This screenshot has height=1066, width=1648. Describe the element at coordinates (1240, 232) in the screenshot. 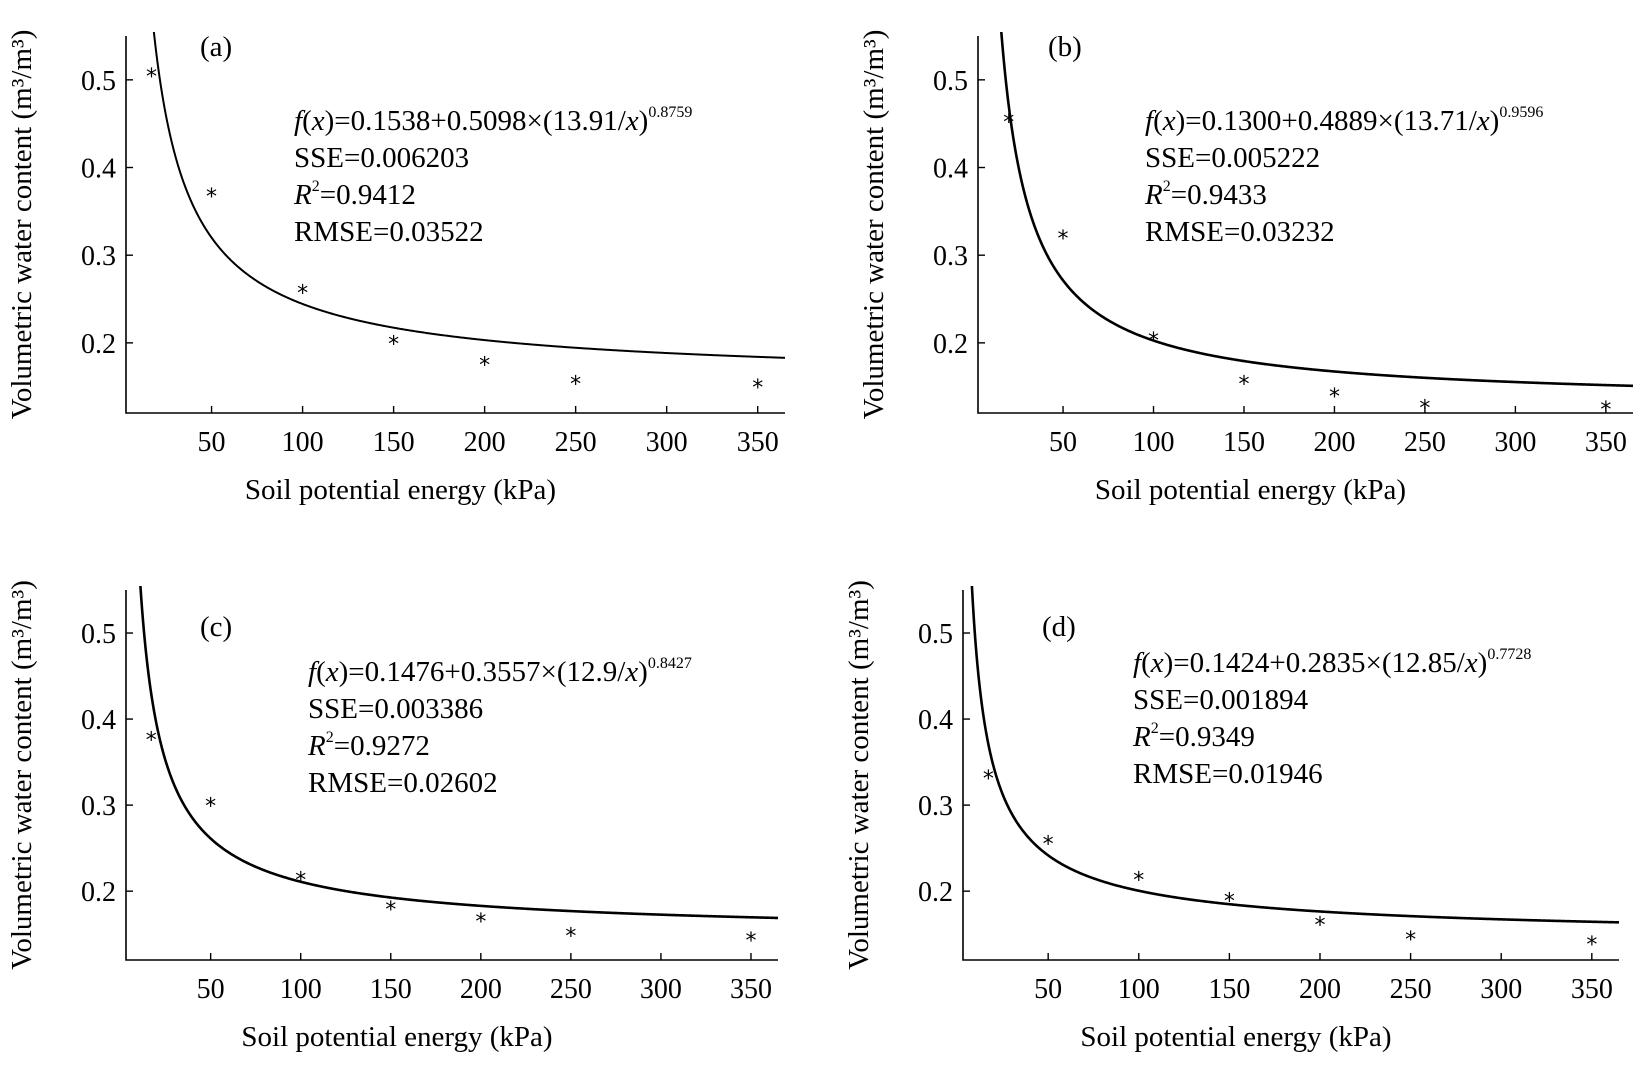

I see `fit-rmse: RMSE=0.03232` at that location.